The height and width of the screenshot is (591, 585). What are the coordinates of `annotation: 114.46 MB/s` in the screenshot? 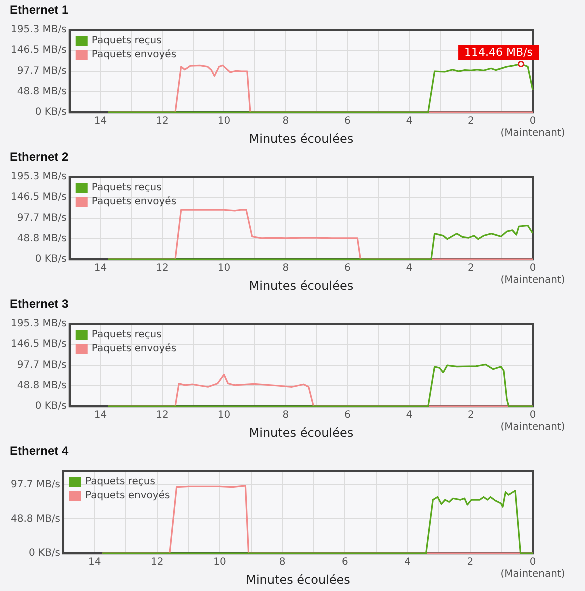 It's located at (499, 53).